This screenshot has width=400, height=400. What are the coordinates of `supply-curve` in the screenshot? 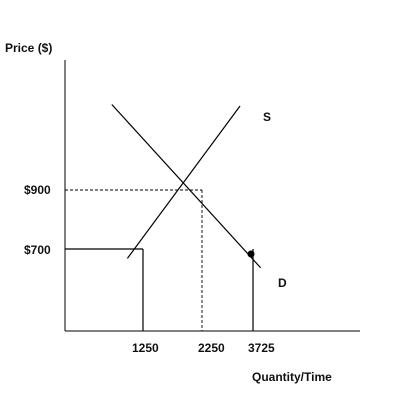 It's located at (183, 182).